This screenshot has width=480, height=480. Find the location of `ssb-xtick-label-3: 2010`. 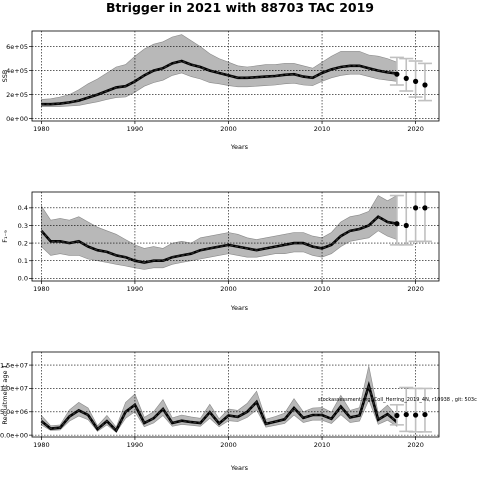

ssb-xtick-label-3: 2010 is located at coordinates (322, 129).